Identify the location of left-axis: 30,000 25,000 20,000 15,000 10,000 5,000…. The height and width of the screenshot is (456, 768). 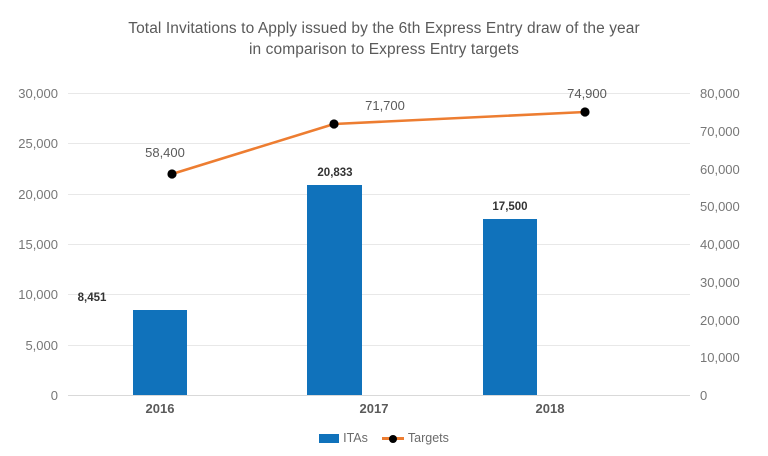
(29, 228).